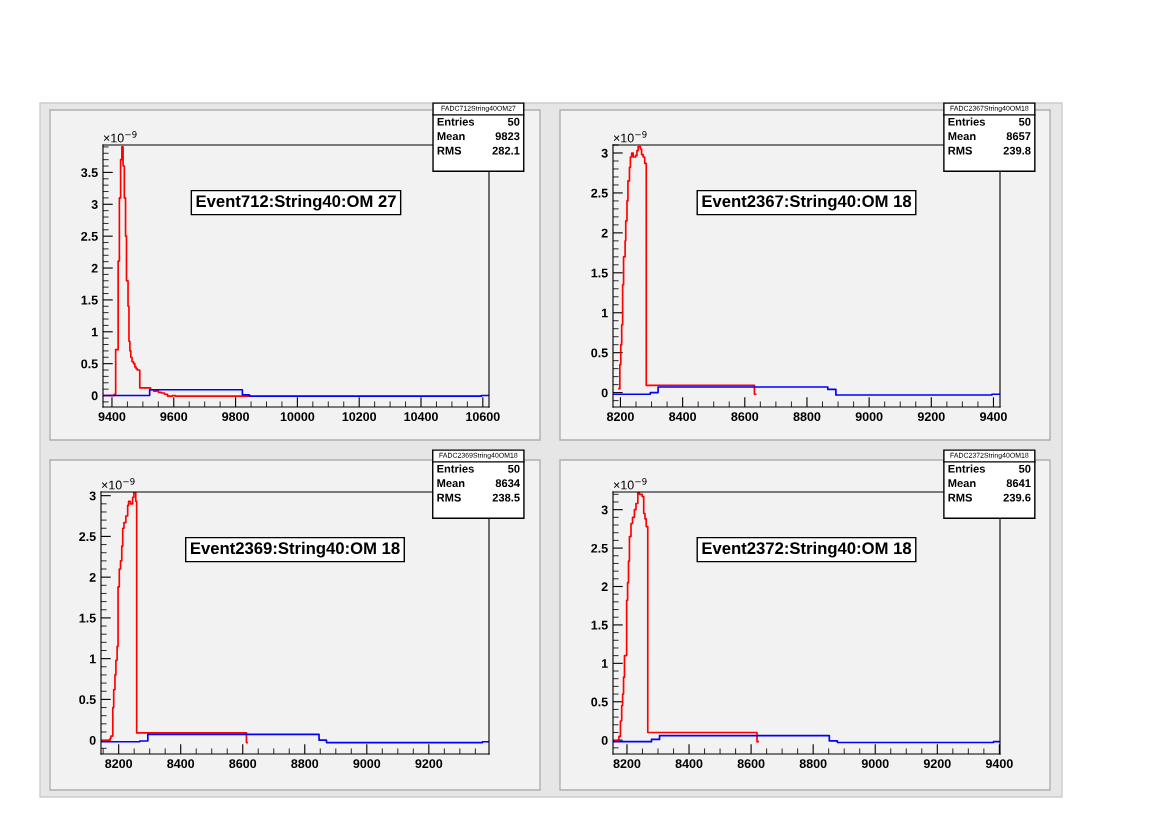 This screenshot has height=826, width=1170. I want to click on text: 238.5, so click(506, 497).